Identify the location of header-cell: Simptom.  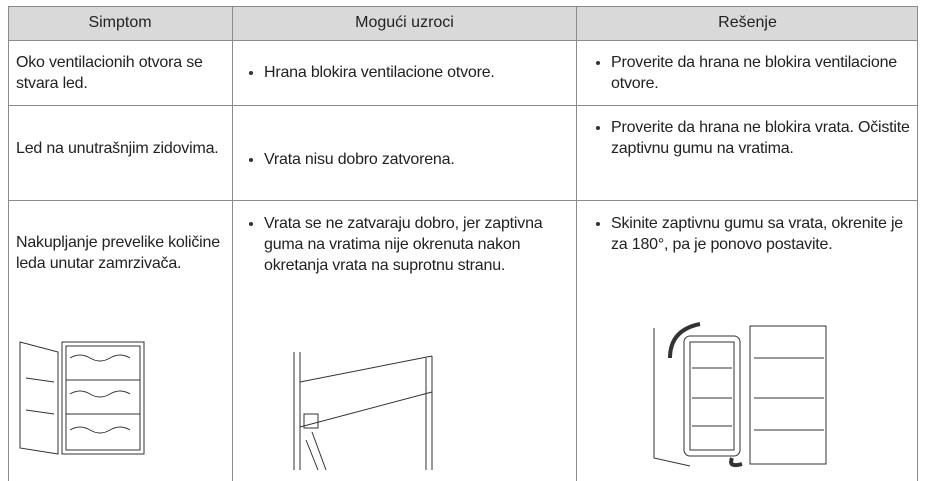
(120, 23).